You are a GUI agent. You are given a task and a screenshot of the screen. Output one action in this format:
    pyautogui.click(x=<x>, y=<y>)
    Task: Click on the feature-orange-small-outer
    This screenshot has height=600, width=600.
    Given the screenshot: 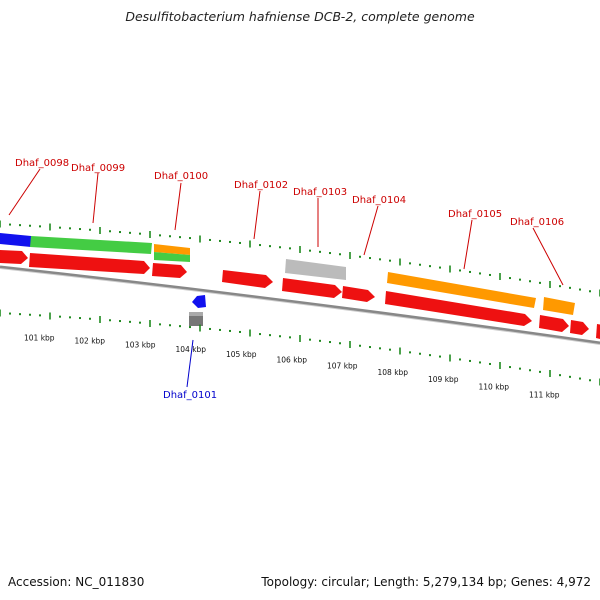 What is the action you would take?
    pyautogui.click(x=172, y=249)
    